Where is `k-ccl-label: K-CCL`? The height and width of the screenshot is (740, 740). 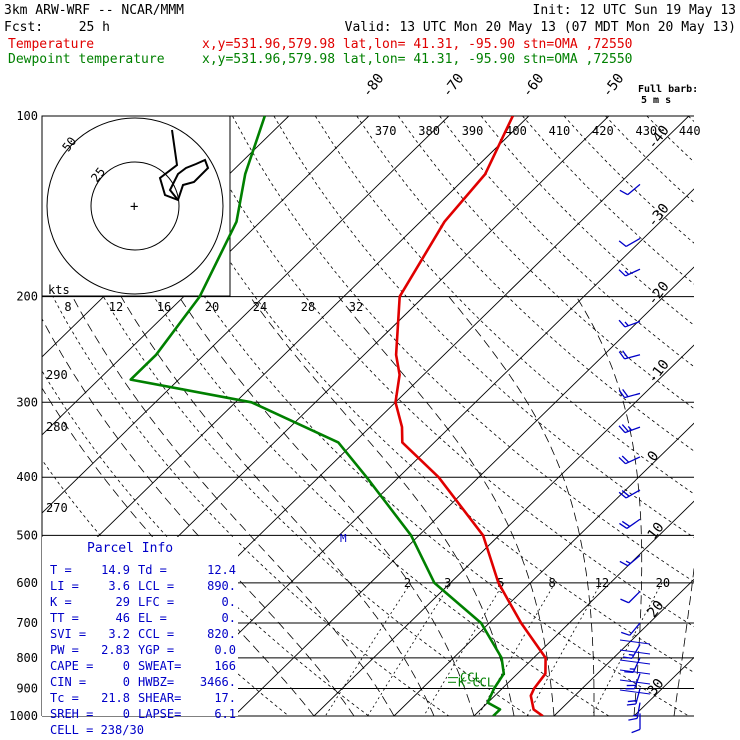
k-ccl-label: K-CCL is located at coordinates (476, 682).